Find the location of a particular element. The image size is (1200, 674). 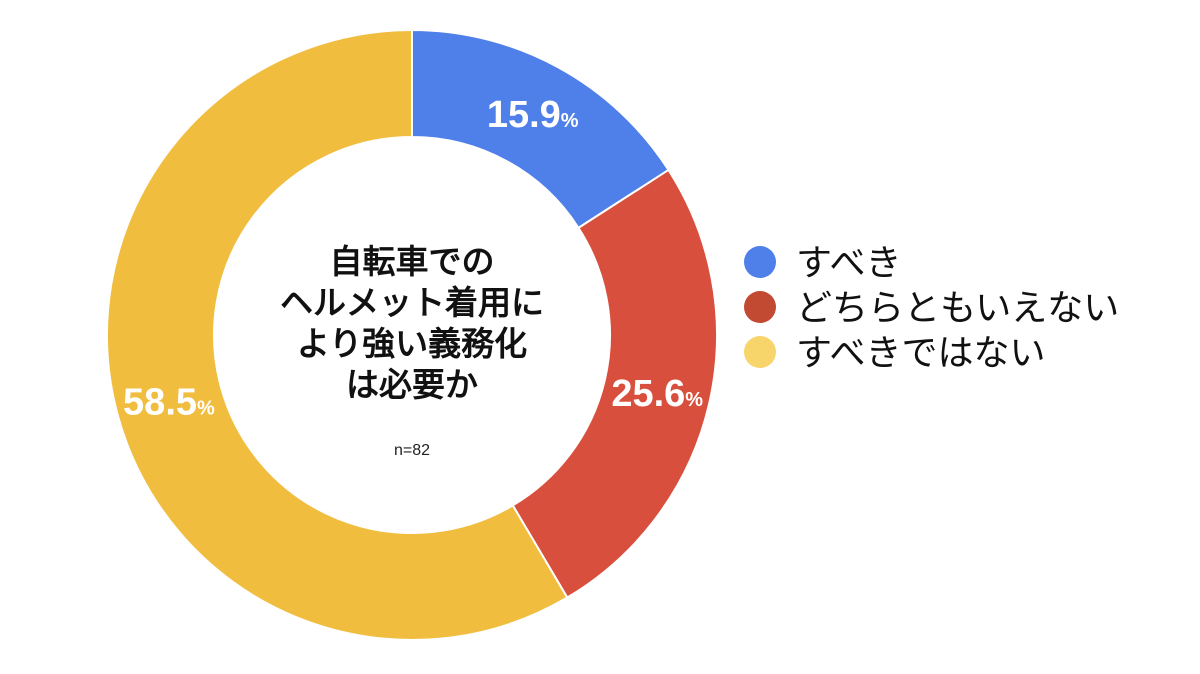

slice-value-label-3: 58.5% is located at coordinates (169, 402).